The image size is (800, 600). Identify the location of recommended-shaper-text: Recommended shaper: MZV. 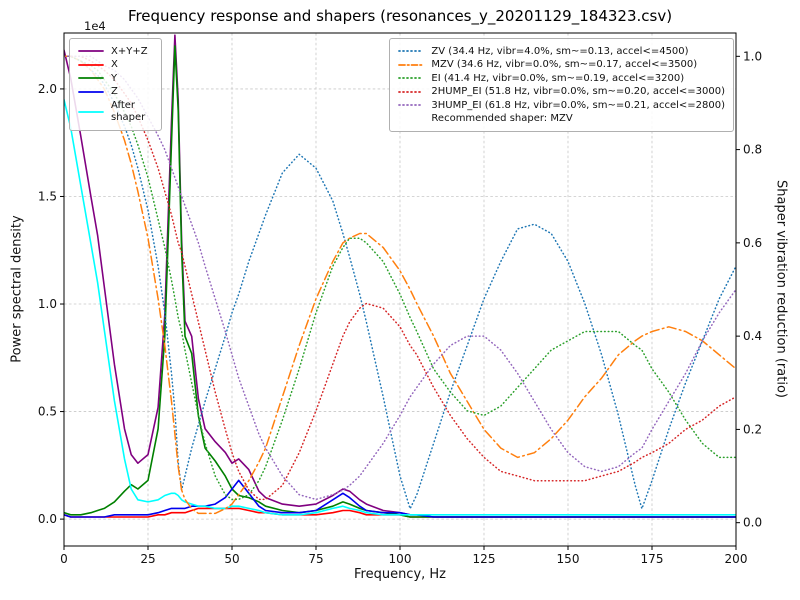
(502, 118).